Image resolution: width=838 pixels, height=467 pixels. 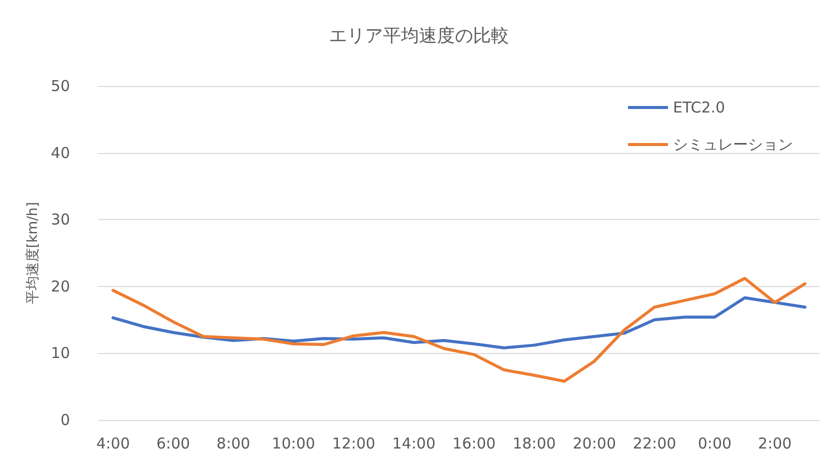 What do you see at coordinates (699, 107) in the screenshot?
I see `legend-label: ETC2.0` at bounding box center [699, 107].